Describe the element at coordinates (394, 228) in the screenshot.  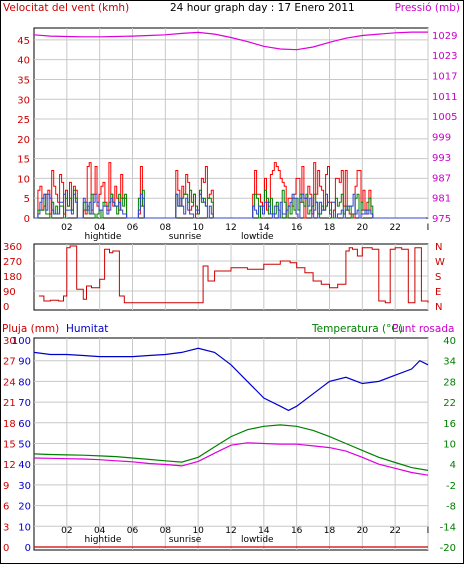
I see `wind-x-tick-label: 22` at that location.